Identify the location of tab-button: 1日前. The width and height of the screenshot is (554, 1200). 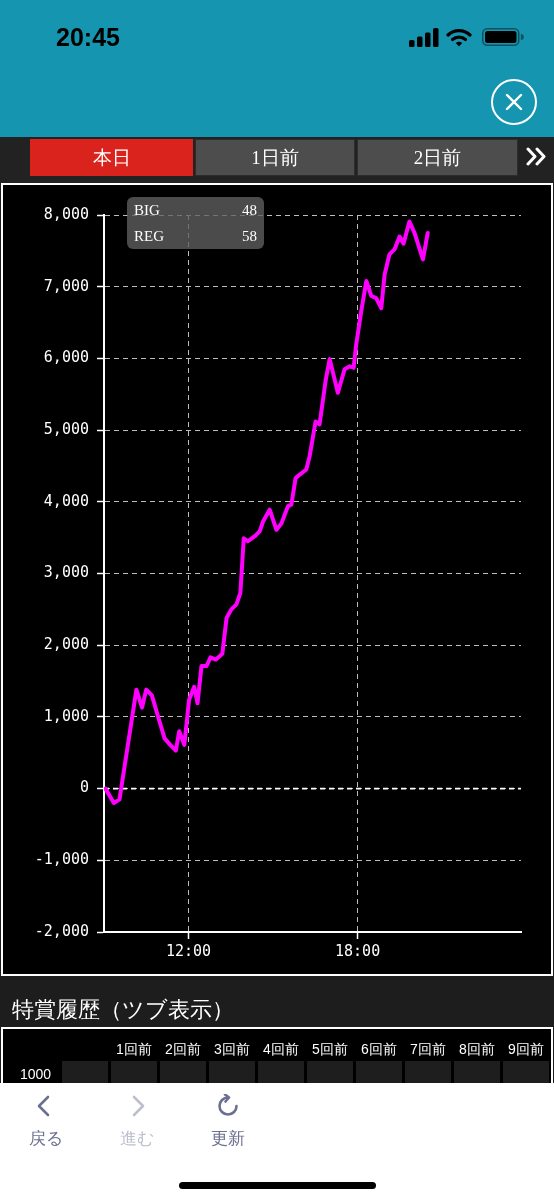
(275, 157).